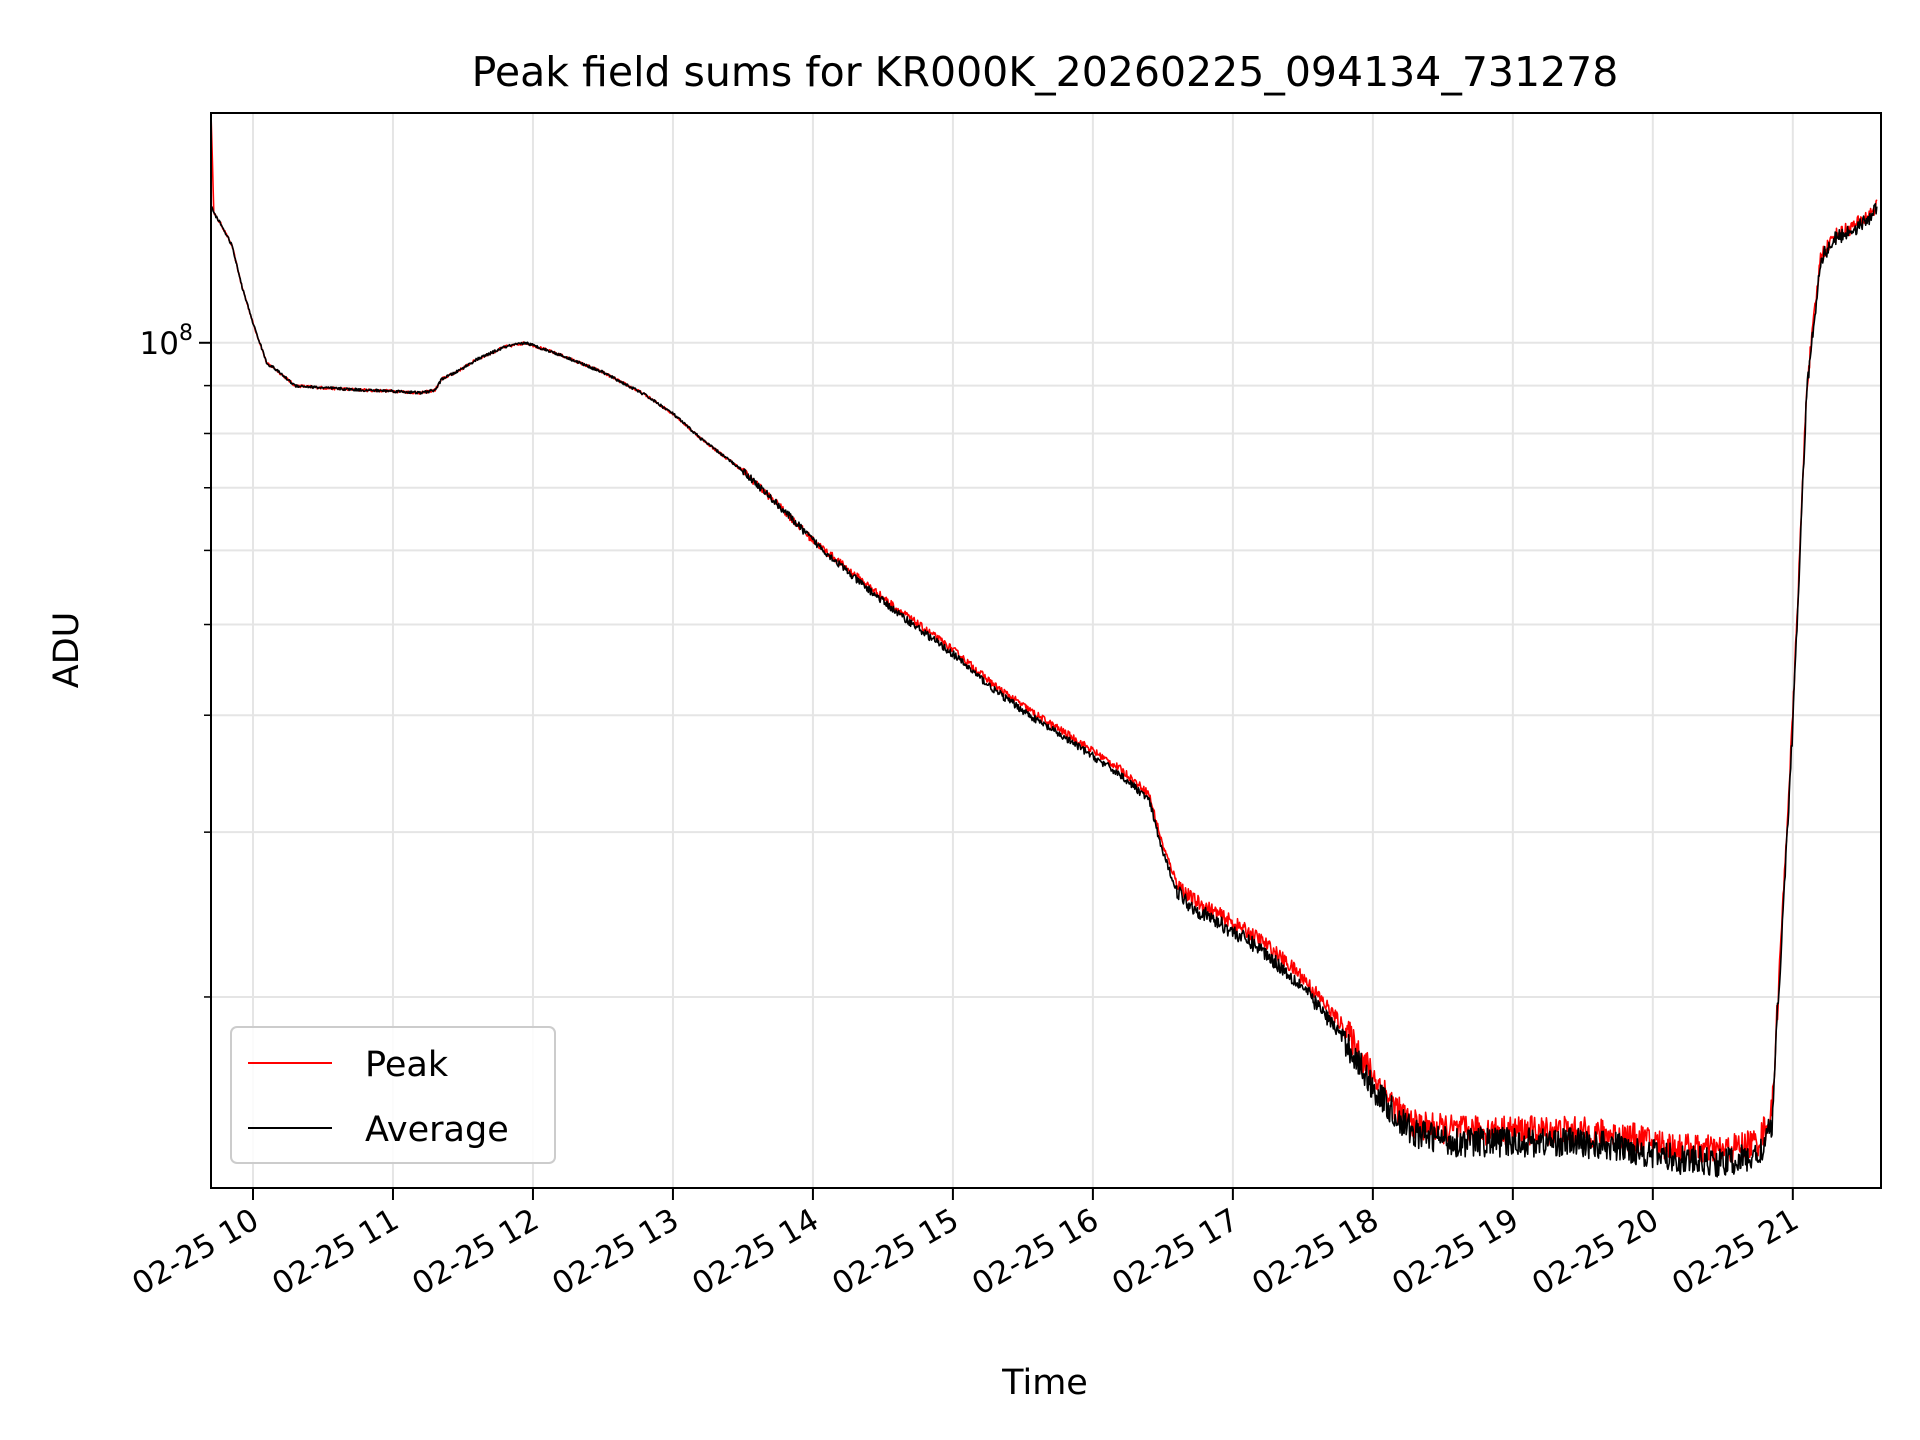 This screenshot has width=1920, height=1440. I want to click on y-axis: 108, so click(175, 659).